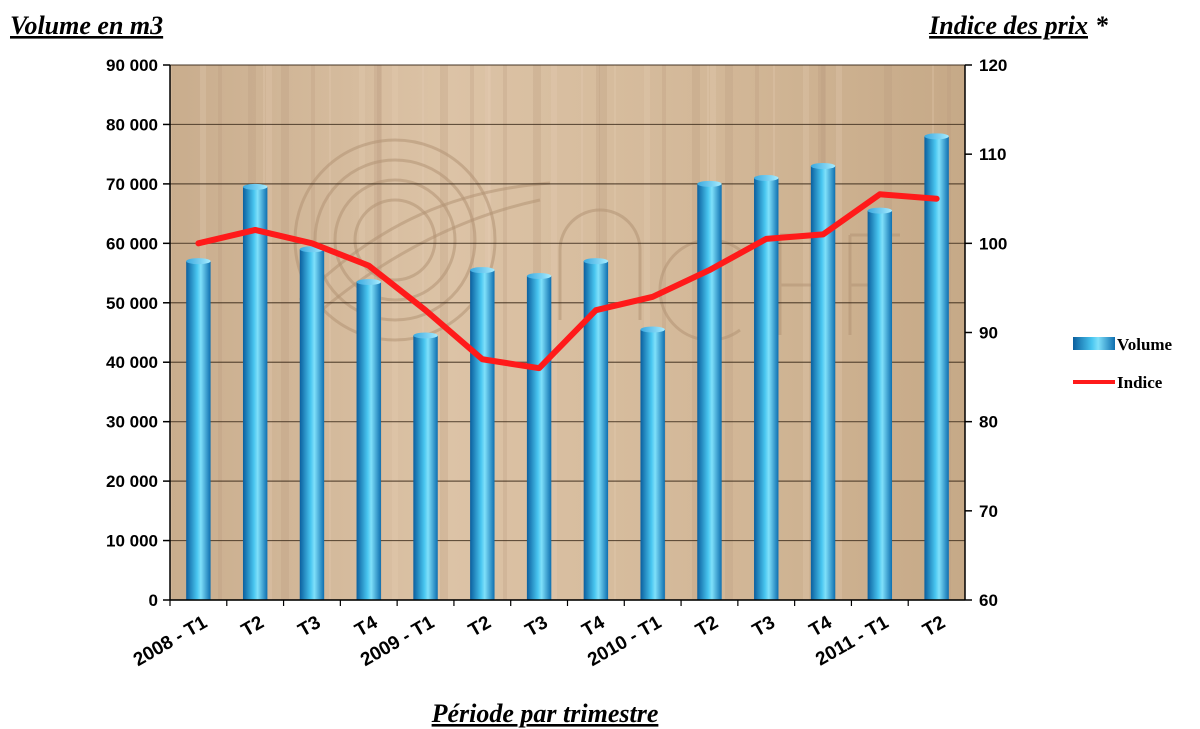 The image size is (1200, 729). What do you see at coordinates (988, 511) in the screenshot?
I see `right-tick-label: 70` at bounding box center [988, 511].